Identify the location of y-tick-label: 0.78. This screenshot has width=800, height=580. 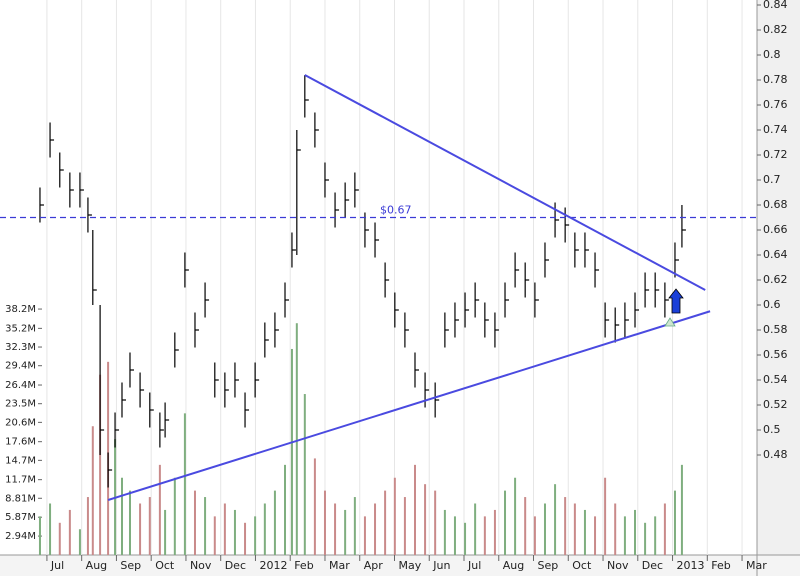
(775, 79).